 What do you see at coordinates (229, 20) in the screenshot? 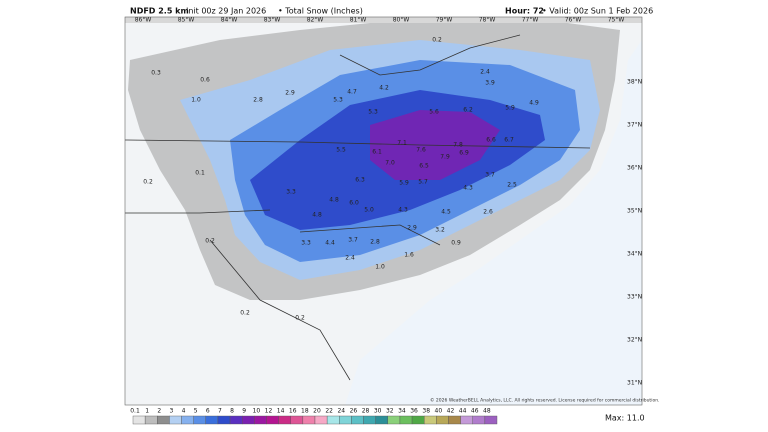
I see `lon-label: 84°W` at bounding box center [229, 20].